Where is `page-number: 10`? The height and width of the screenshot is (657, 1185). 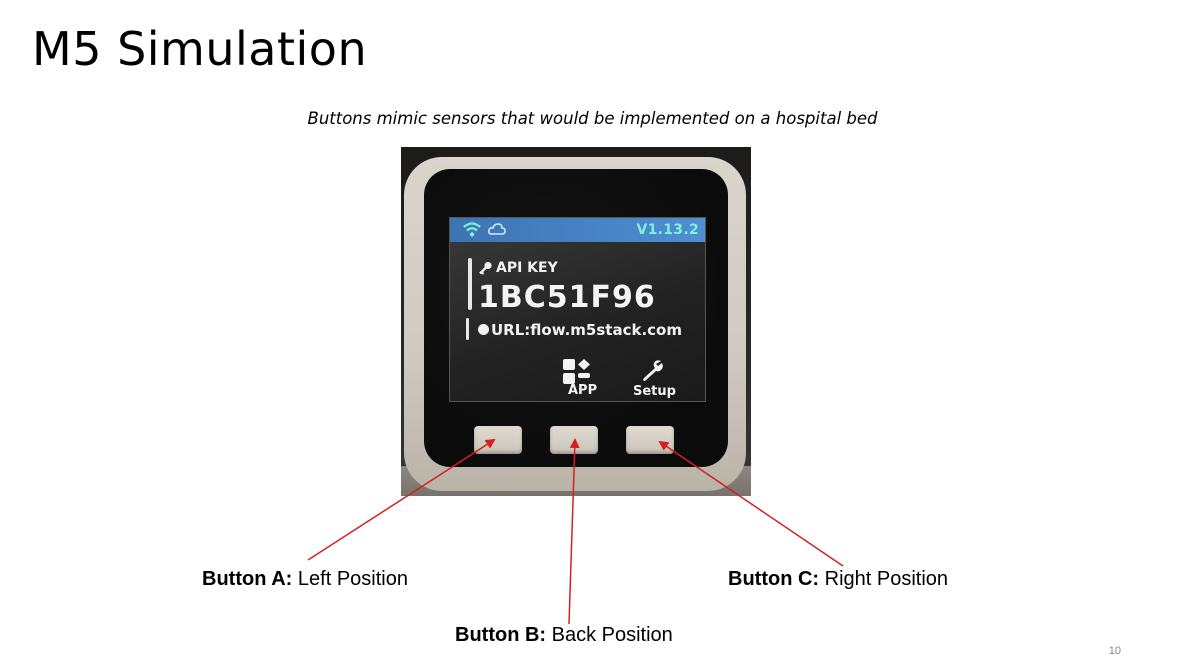 page-number: 10 is located at coordinates (1114, 651).